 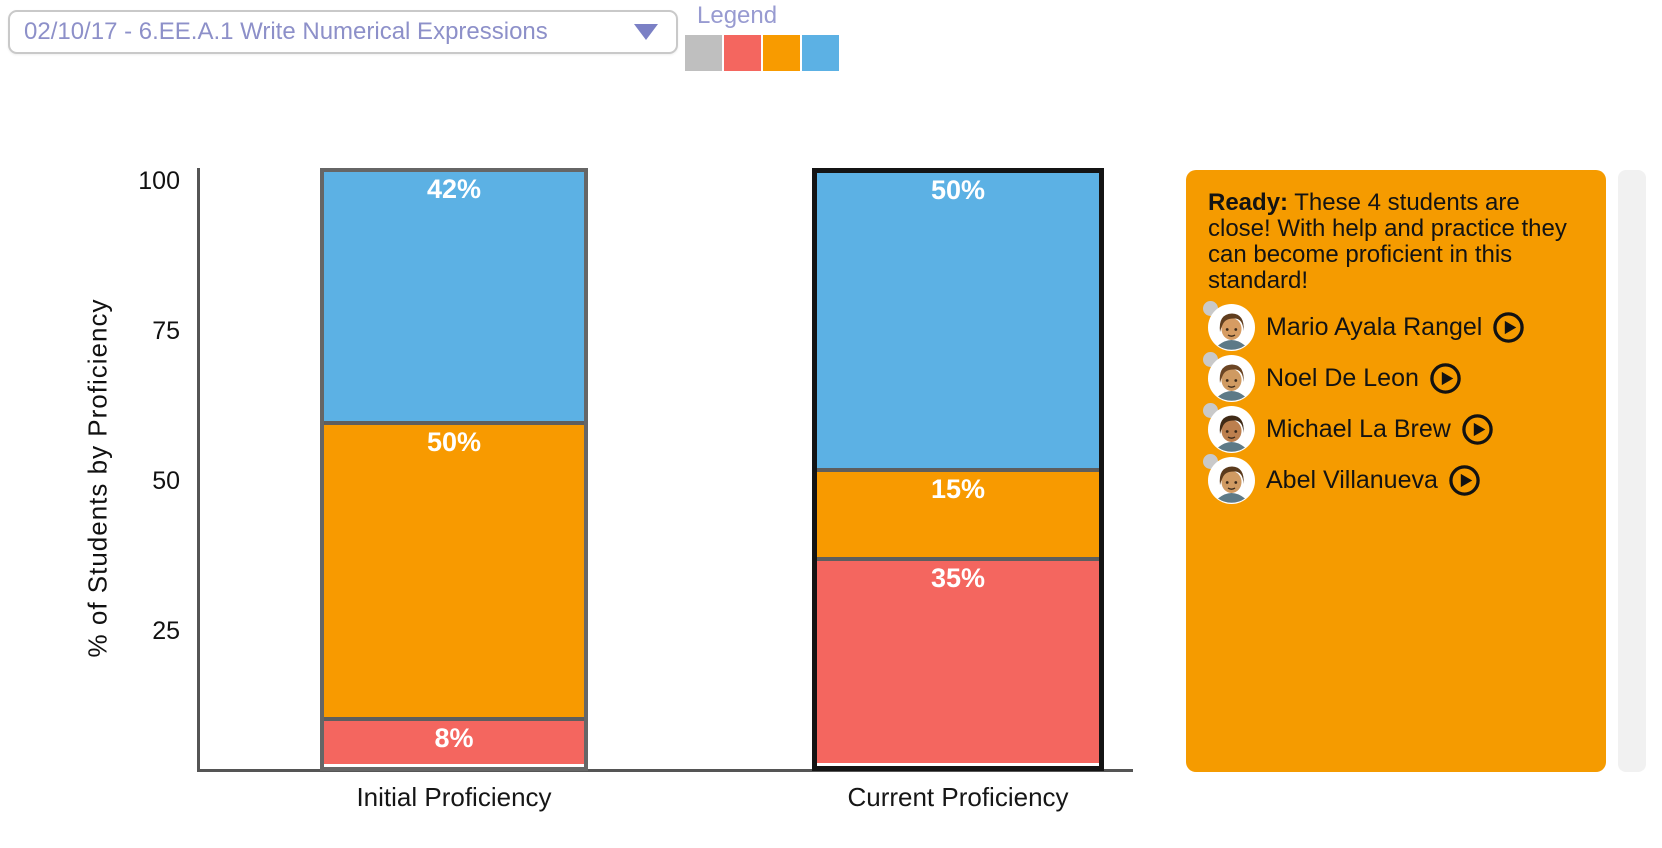 What do you see at coordinates (1248, 202) in the screenshot?
I see `panel-heading: Ready:` at bounding box center [1248, 202].